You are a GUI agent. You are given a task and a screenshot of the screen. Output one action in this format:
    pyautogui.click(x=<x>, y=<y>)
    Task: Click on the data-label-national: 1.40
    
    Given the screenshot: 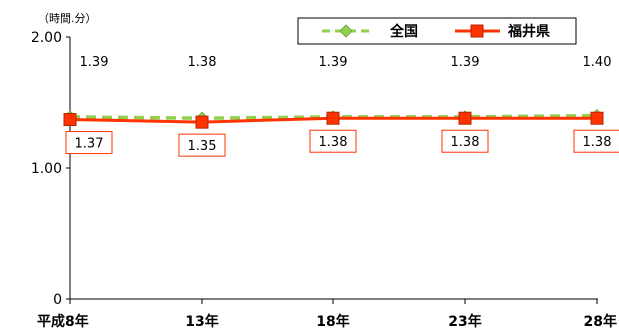 What is the action you would take?
    pyautogui.click(x=597, y=62)
    